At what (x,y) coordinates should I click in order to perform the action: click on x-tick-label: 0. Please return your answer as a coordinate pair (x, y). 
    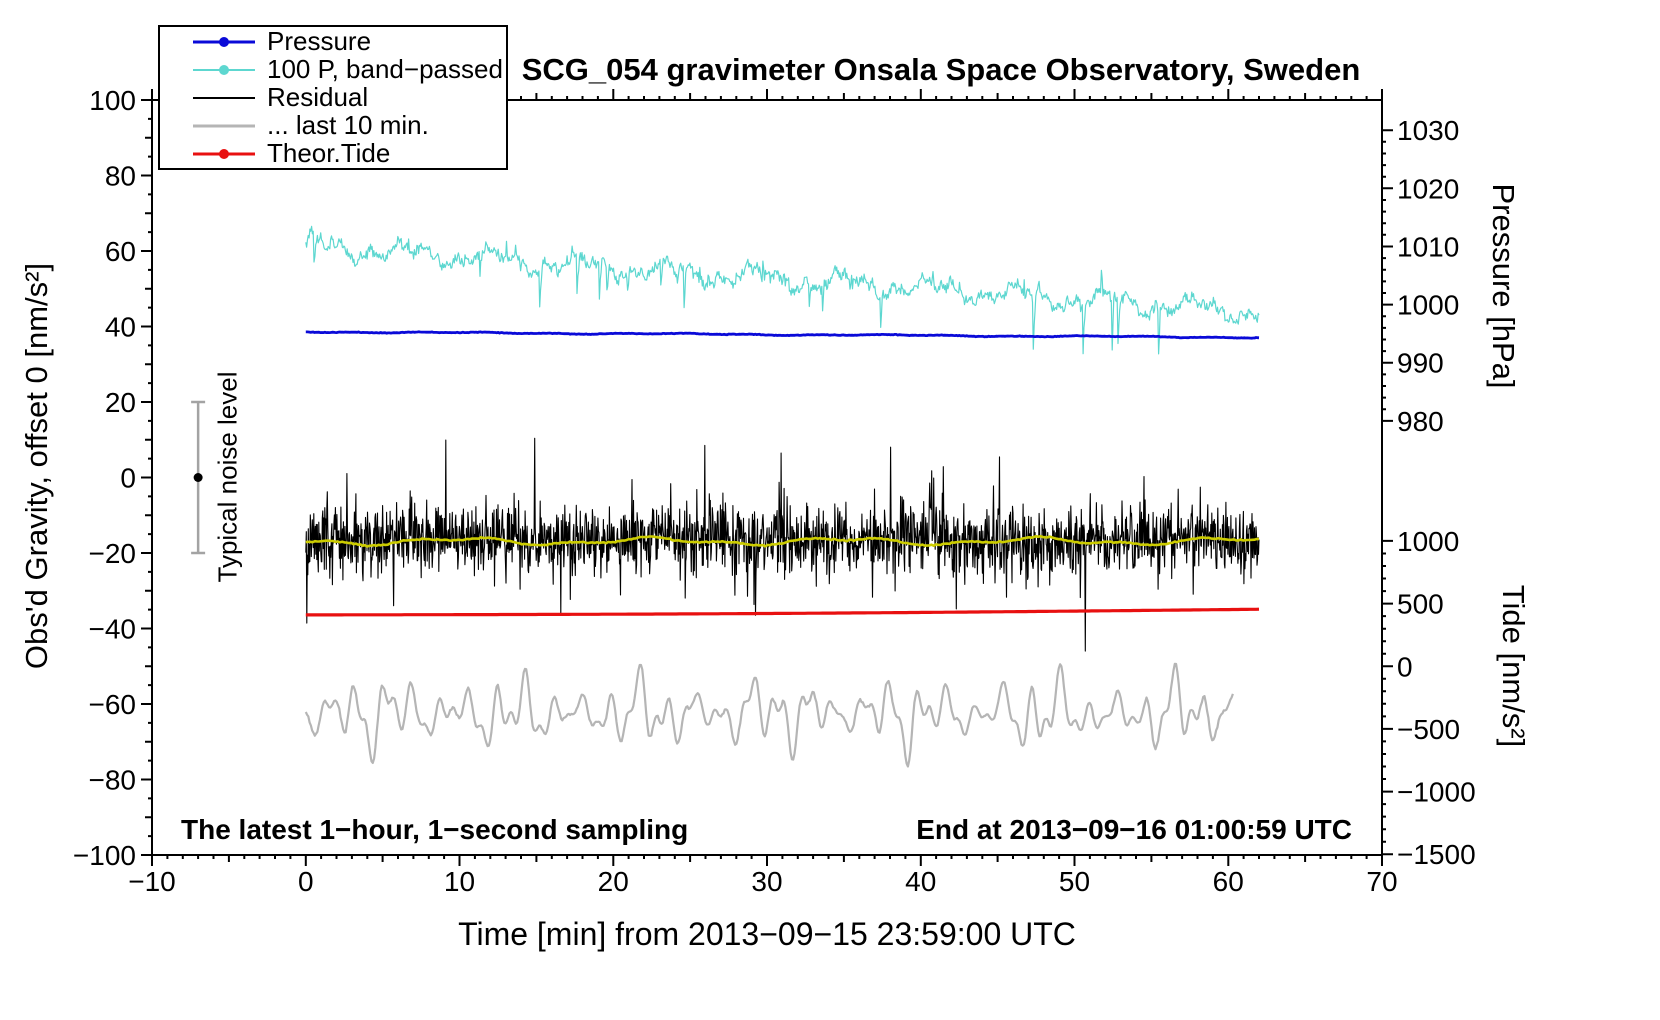
    Looking at the image, I should click on (306, 881).